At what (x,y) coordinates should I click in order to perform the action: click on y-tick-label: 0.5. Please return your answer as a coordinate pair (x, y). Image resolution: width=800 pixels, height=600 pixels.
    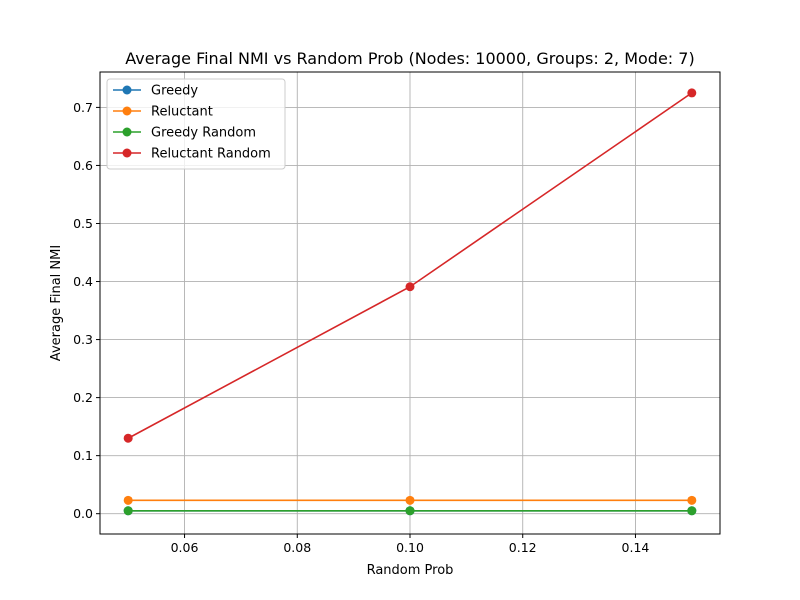
    Looking at the image, I should click on (83, 223).